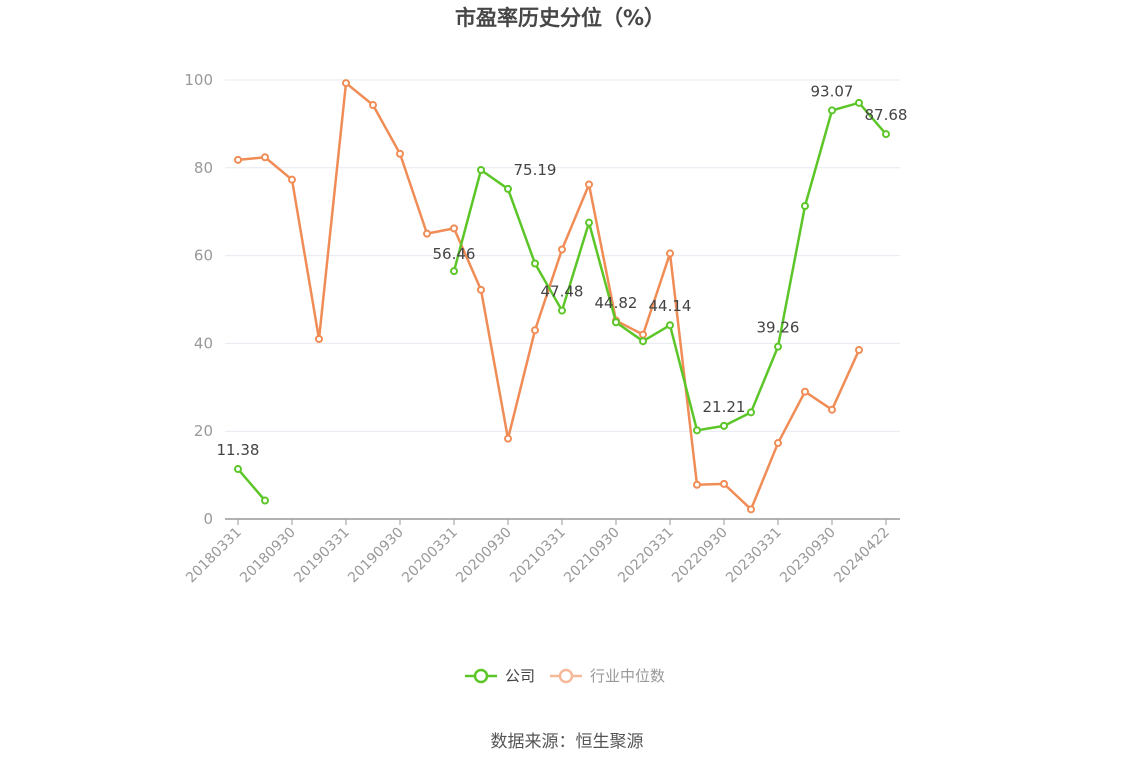 The image size is (1134, 766). What do you see at coordinates (430, 556) in the screenshot?
I see `x-tick-label: 20200331` at bounding box center [430, 556].